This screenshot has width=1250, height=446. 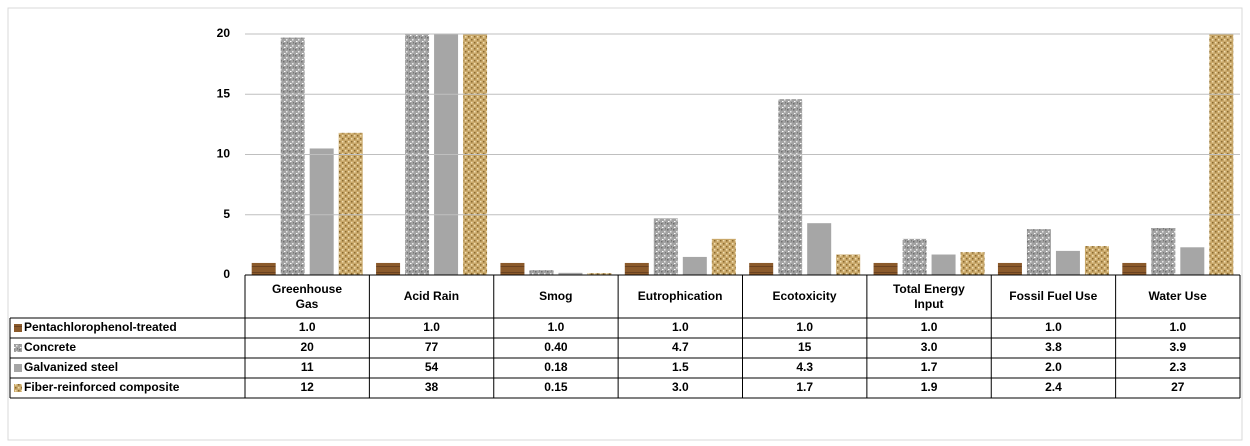 I want to click on category-cell: Total Energy Input, so click(x=928, y=296).